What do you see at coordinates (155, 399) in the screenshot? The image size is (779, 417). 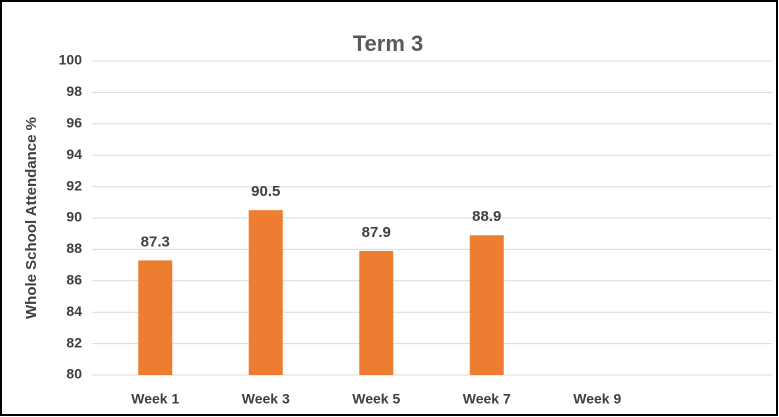 I see `x-tick-label: Week 1` at bounding box center [155, 399].